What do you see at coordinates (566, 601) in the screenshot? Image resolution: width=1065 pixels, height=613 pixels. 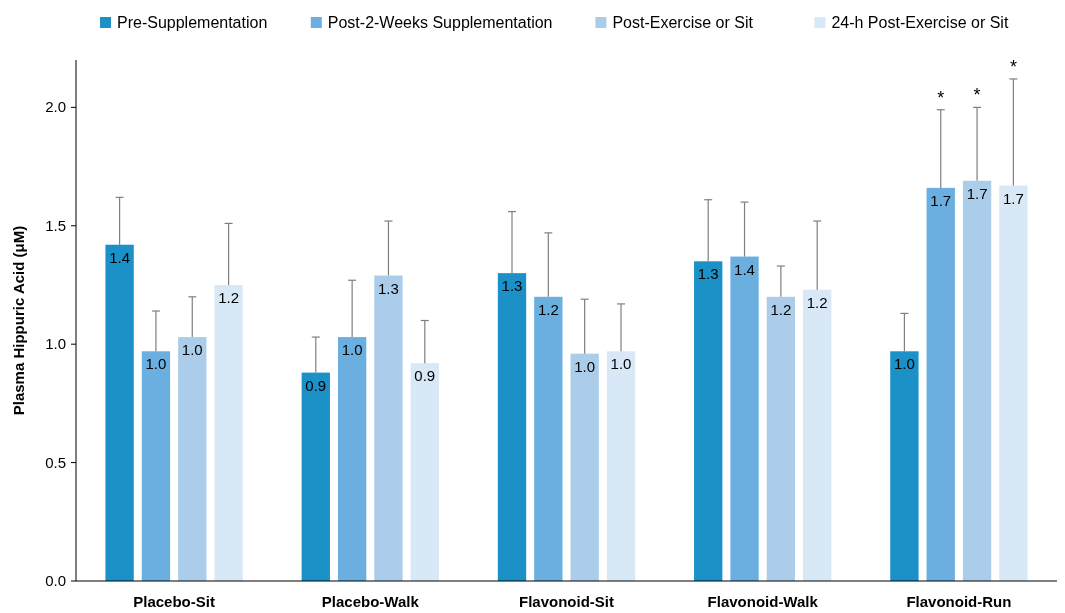 I see `x-tick-label: Flavonoid-Sit` at bounding box center [566, 601].